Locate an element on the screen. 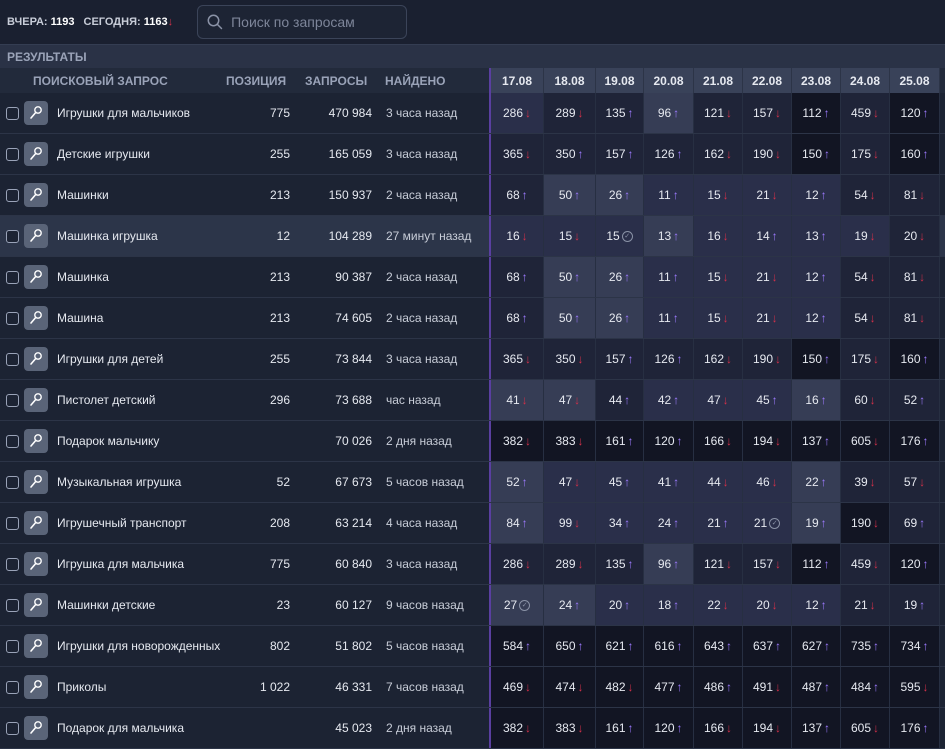  query-text: Машинка is located at coordinates (83, 277).